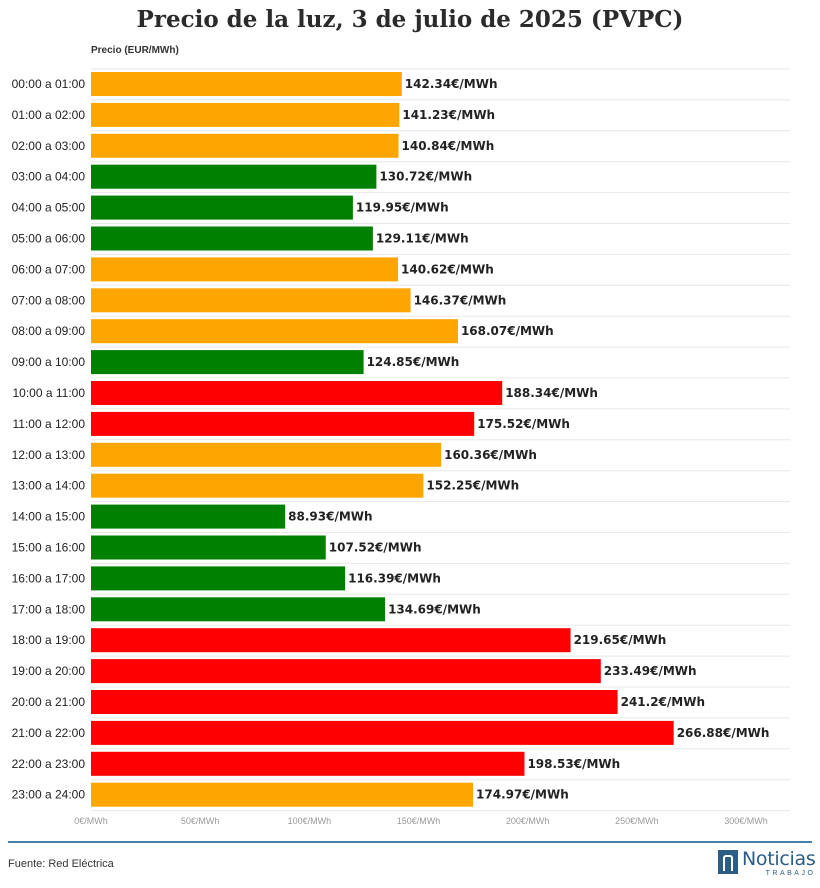  Describe the element at coordinates (49, 239) in the screenshot. I see `category-label: 05:00 a 06:00` at that location.